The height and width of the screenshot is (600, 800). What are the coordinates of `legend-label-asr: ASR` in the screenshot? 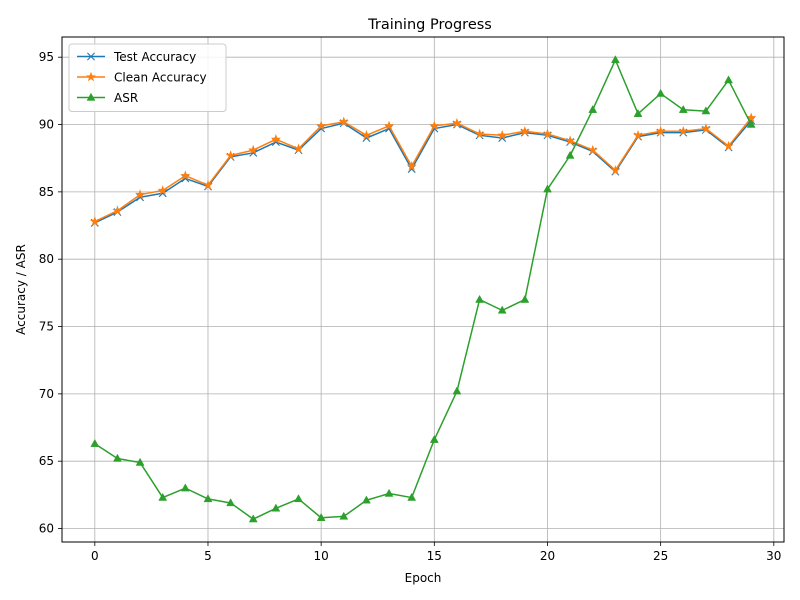 It's located at (126, 98).